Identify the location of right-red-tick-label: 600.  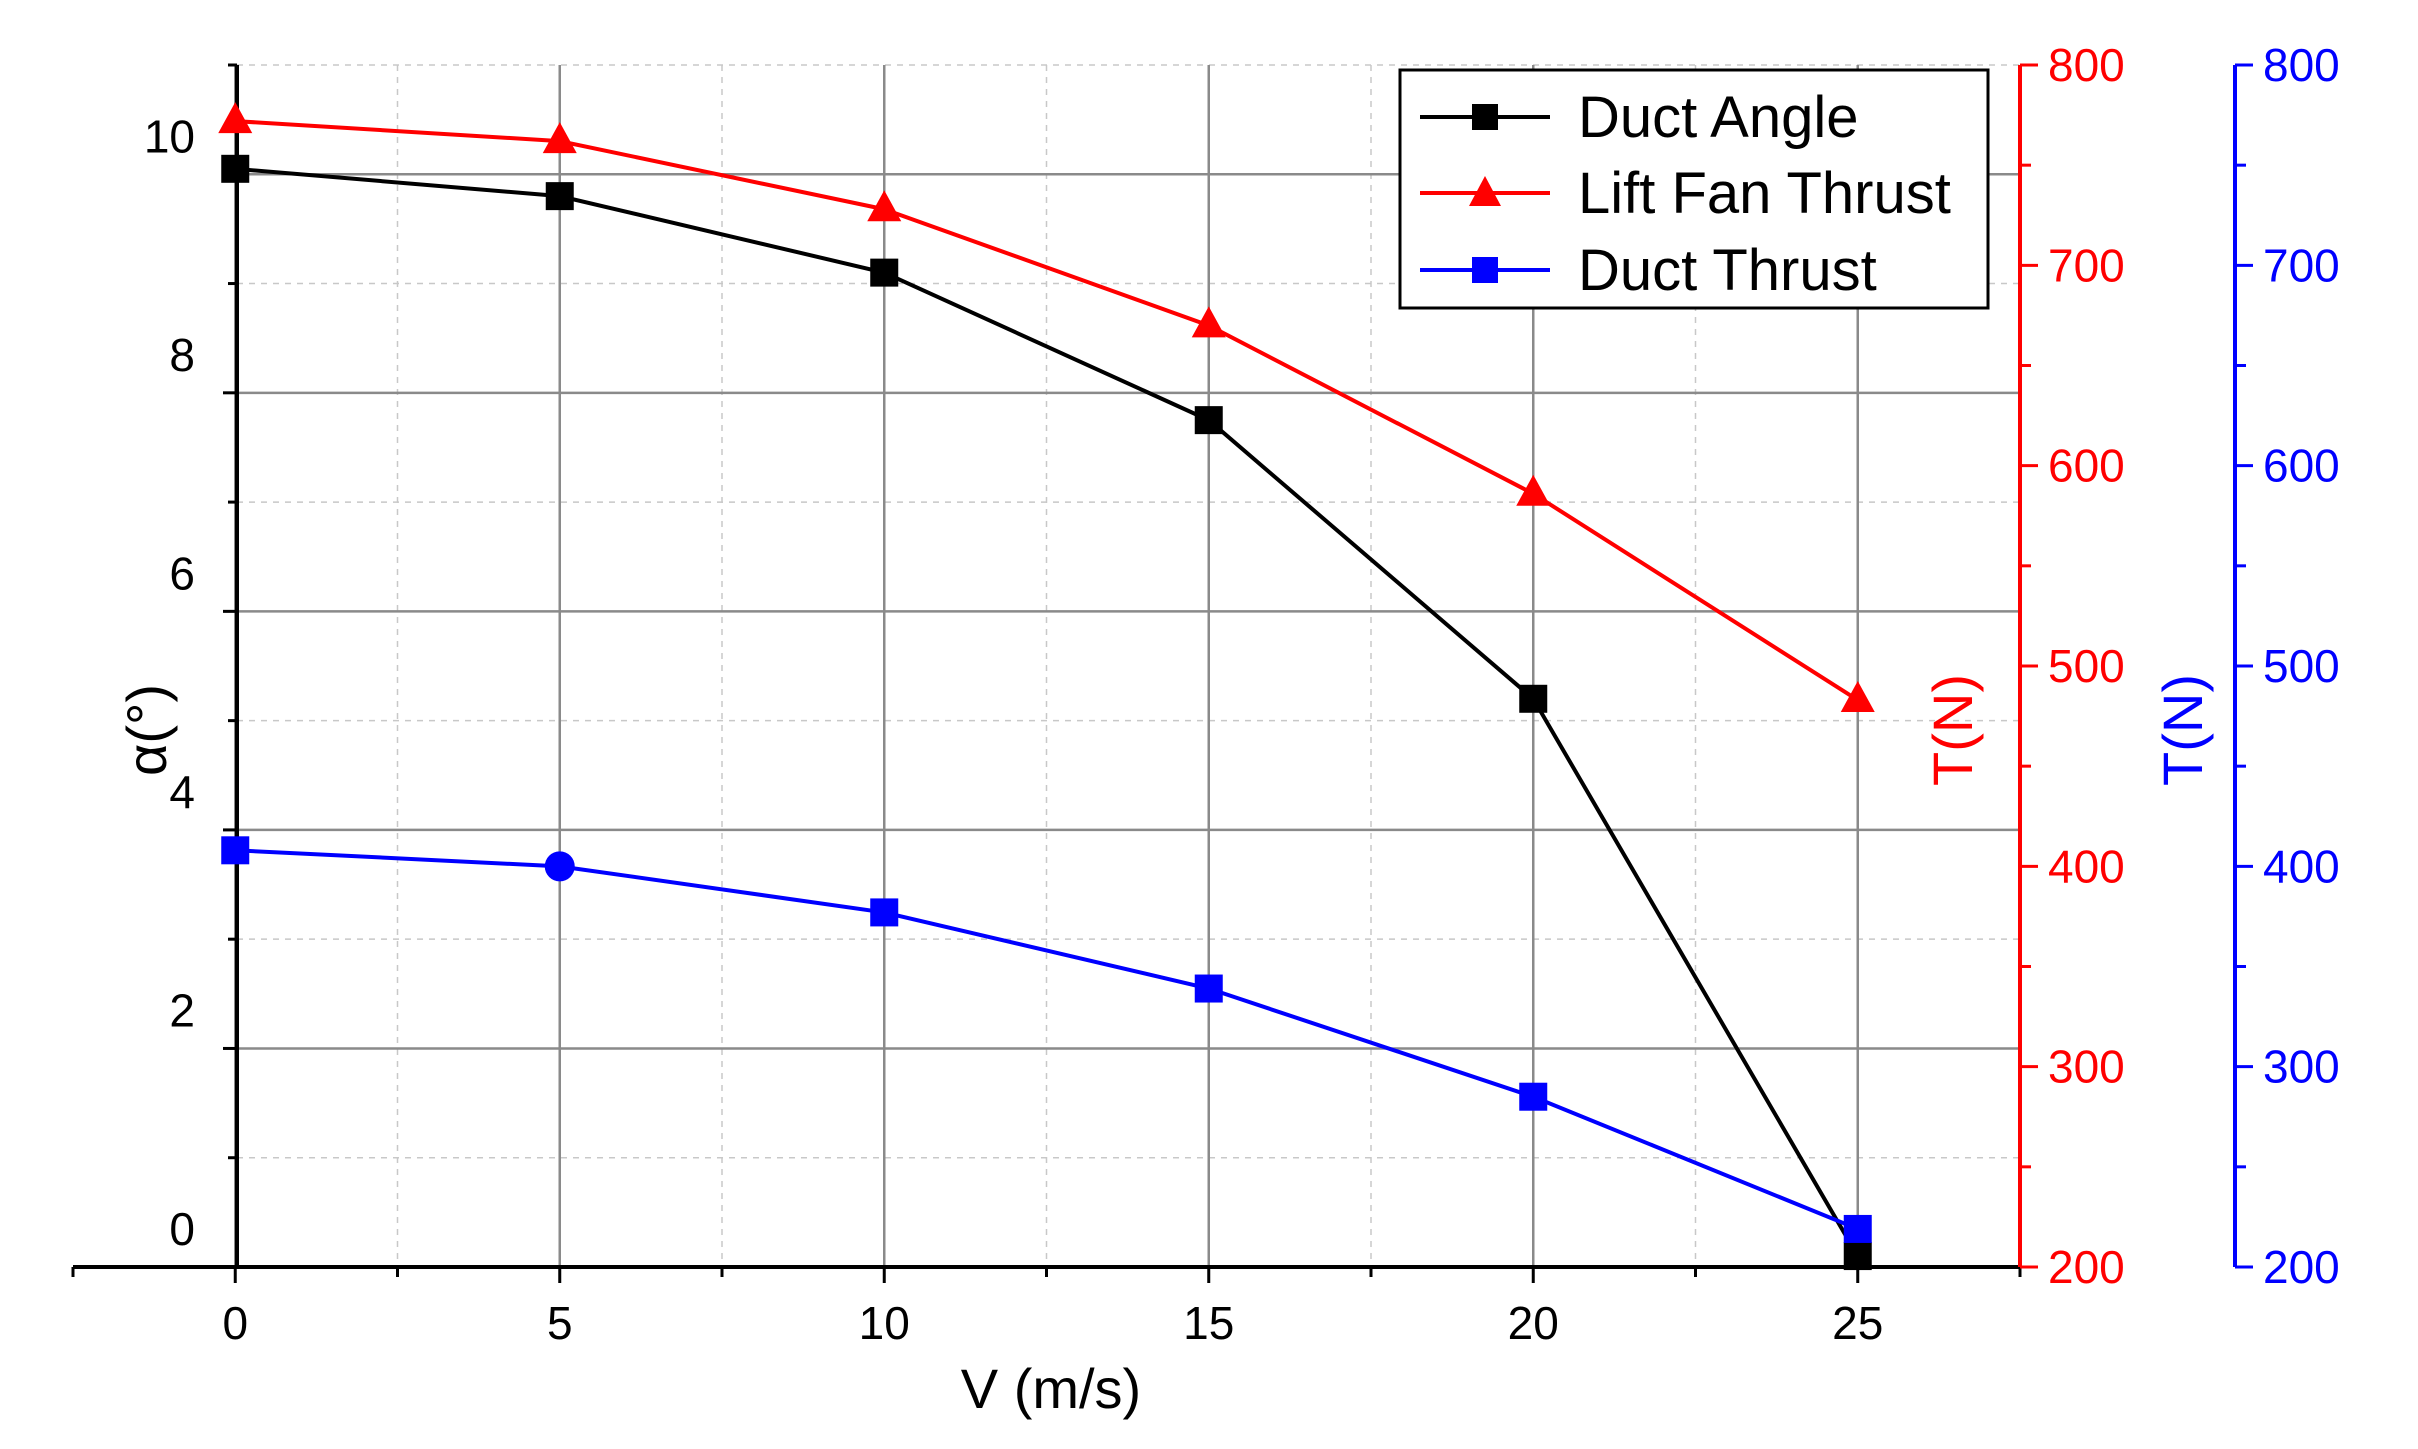
(2086, 466).